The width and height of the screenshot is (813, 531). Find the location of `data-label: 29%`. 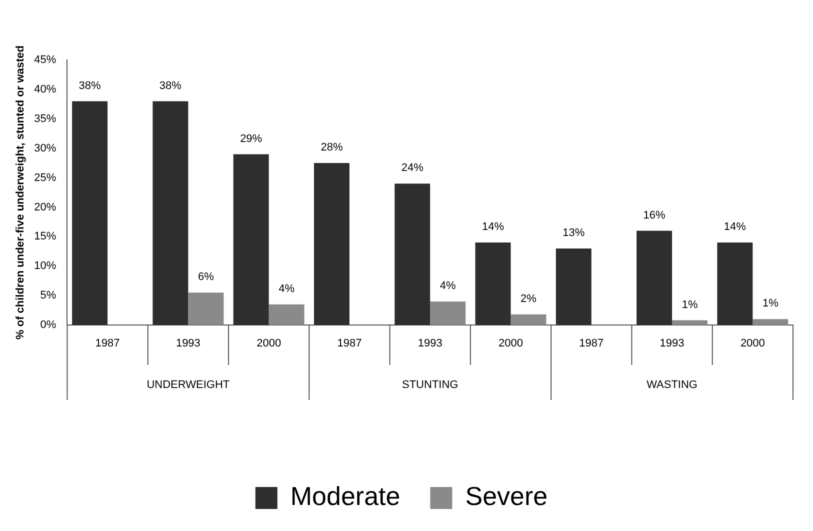

data-label: 29% is located at coordinates (251, 138).